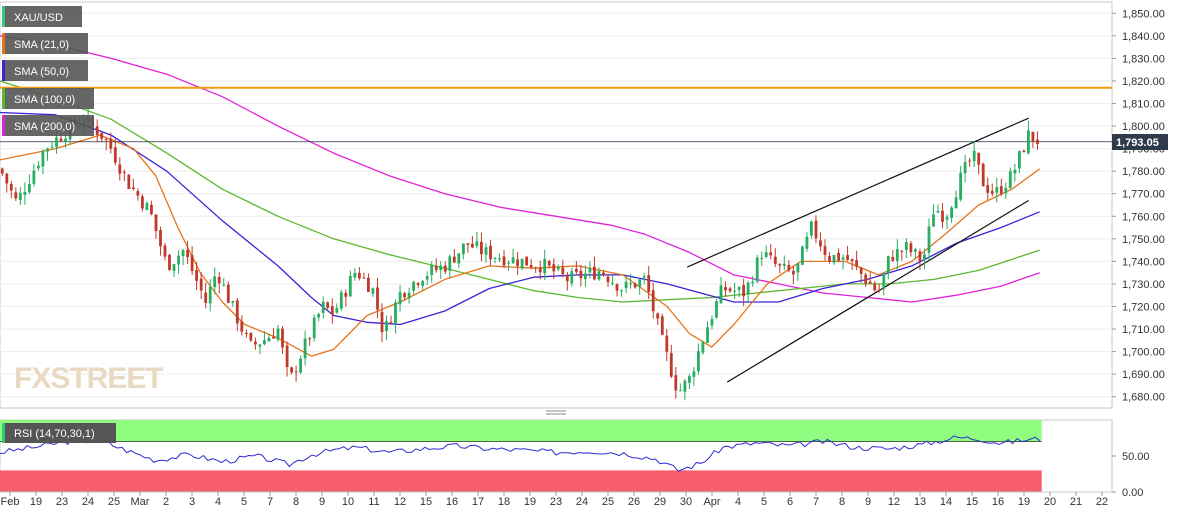 Image resolution: width=1194 pixels, height=518 pixels. Describe the element at coordinates (38, 18) in the screenshot. I see `legend-label: XAU/USD` at that location.